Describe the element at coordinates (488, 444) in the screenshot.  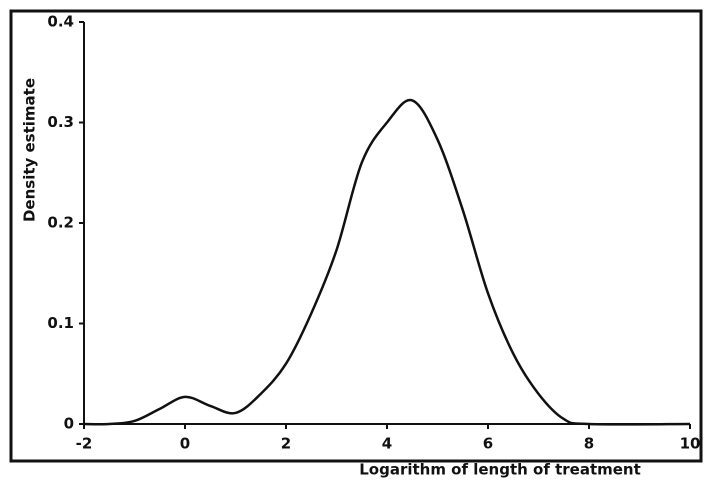
I see `x-tick-label: 6` at that location.